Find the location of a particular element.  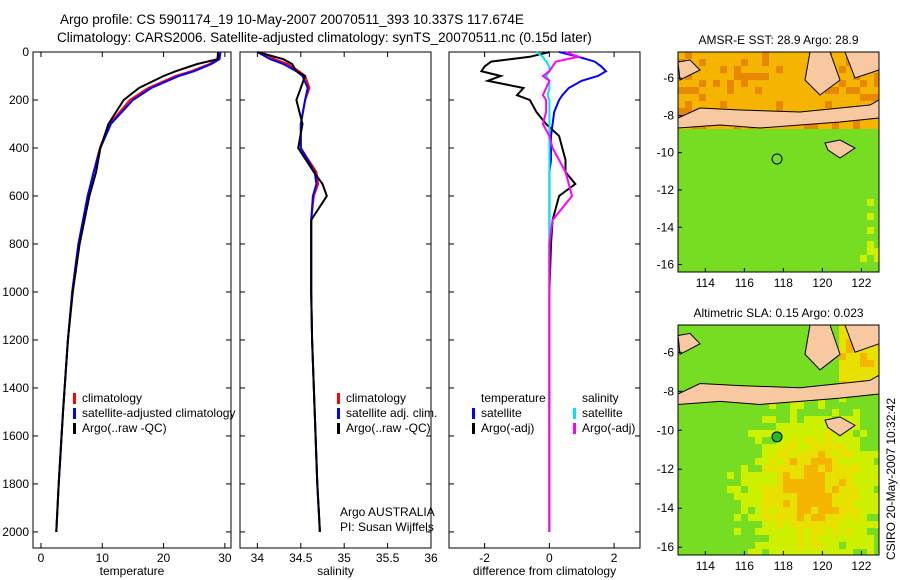

x-tick-label: 114 is located at coordinates (705, 283).